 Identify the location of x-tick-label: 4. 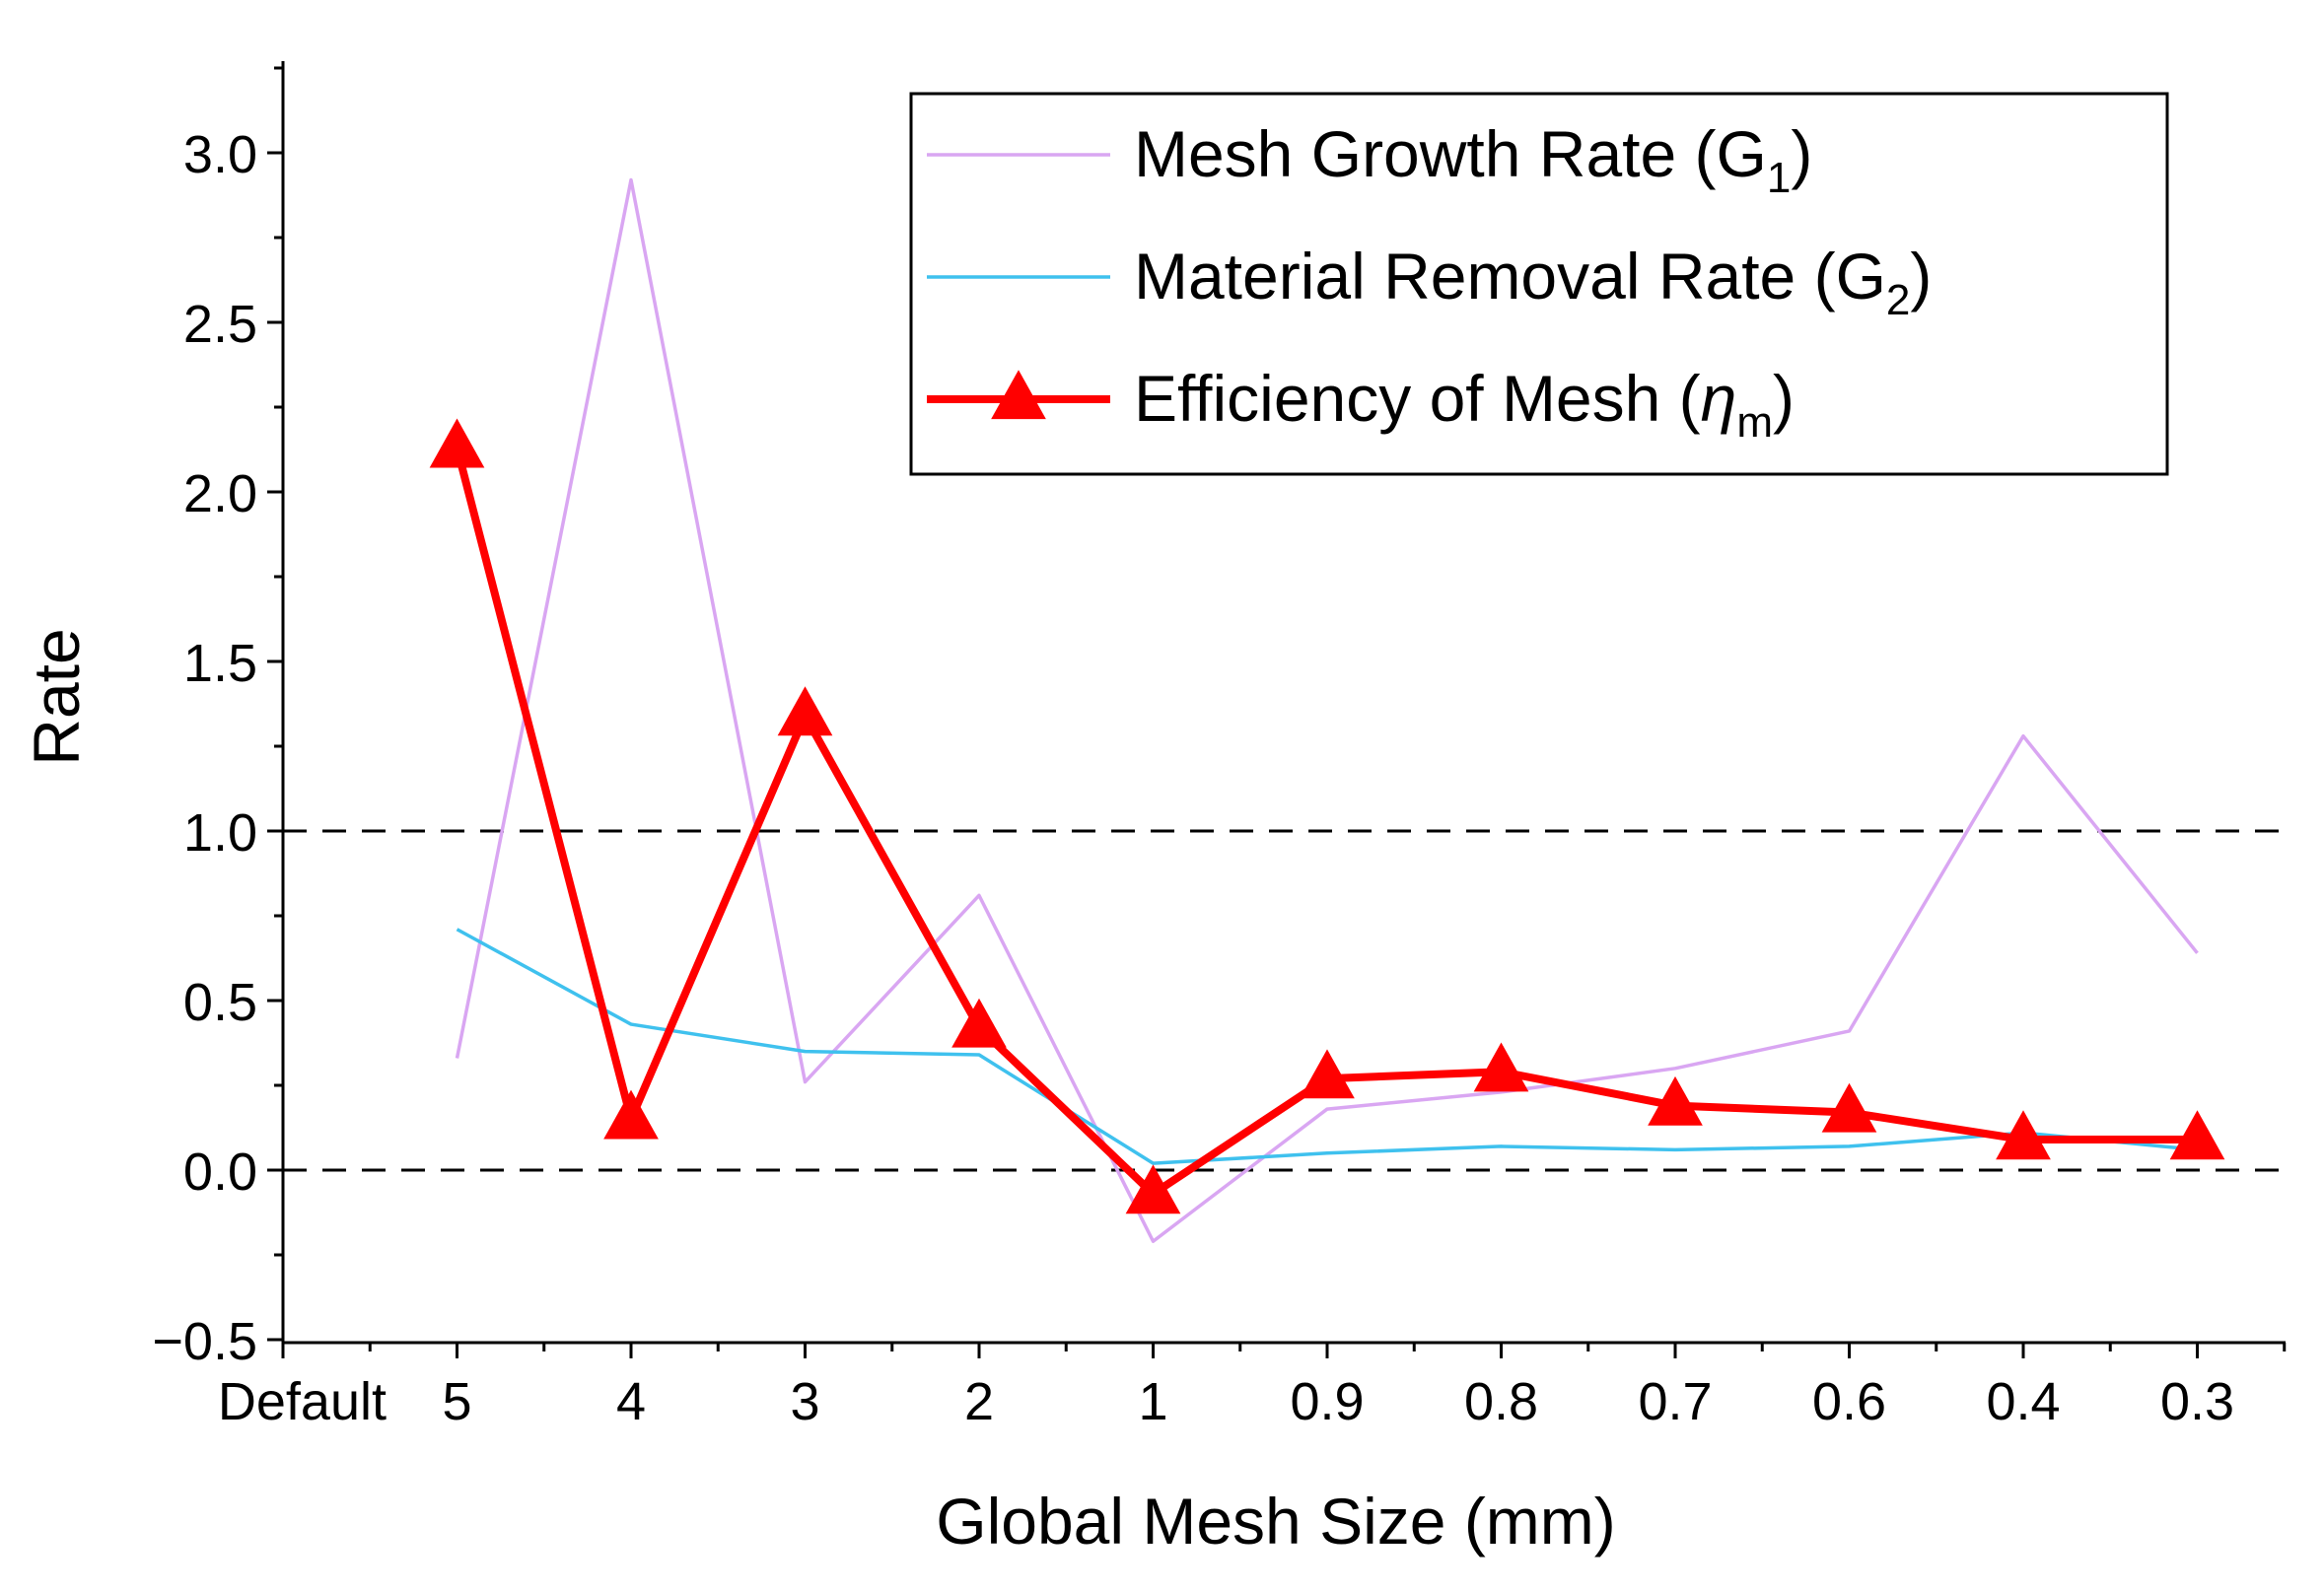
(631, 1401).